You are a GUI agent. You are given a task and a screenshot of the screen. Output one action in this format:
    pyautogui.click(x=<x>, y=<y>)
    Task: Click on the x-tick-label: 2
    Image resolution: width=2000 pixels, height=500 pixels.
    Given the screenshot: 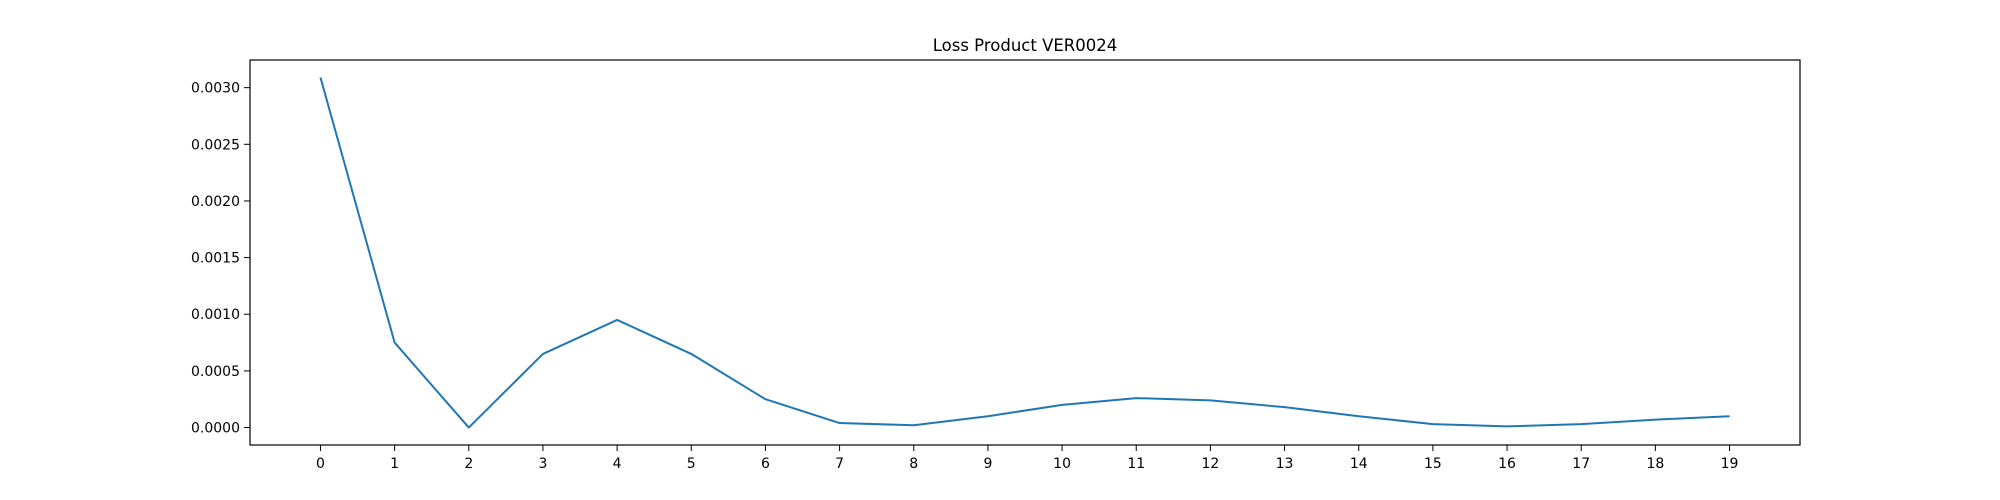 What is the action you would take?
    pyautogui.click(x=468, y=464)
    